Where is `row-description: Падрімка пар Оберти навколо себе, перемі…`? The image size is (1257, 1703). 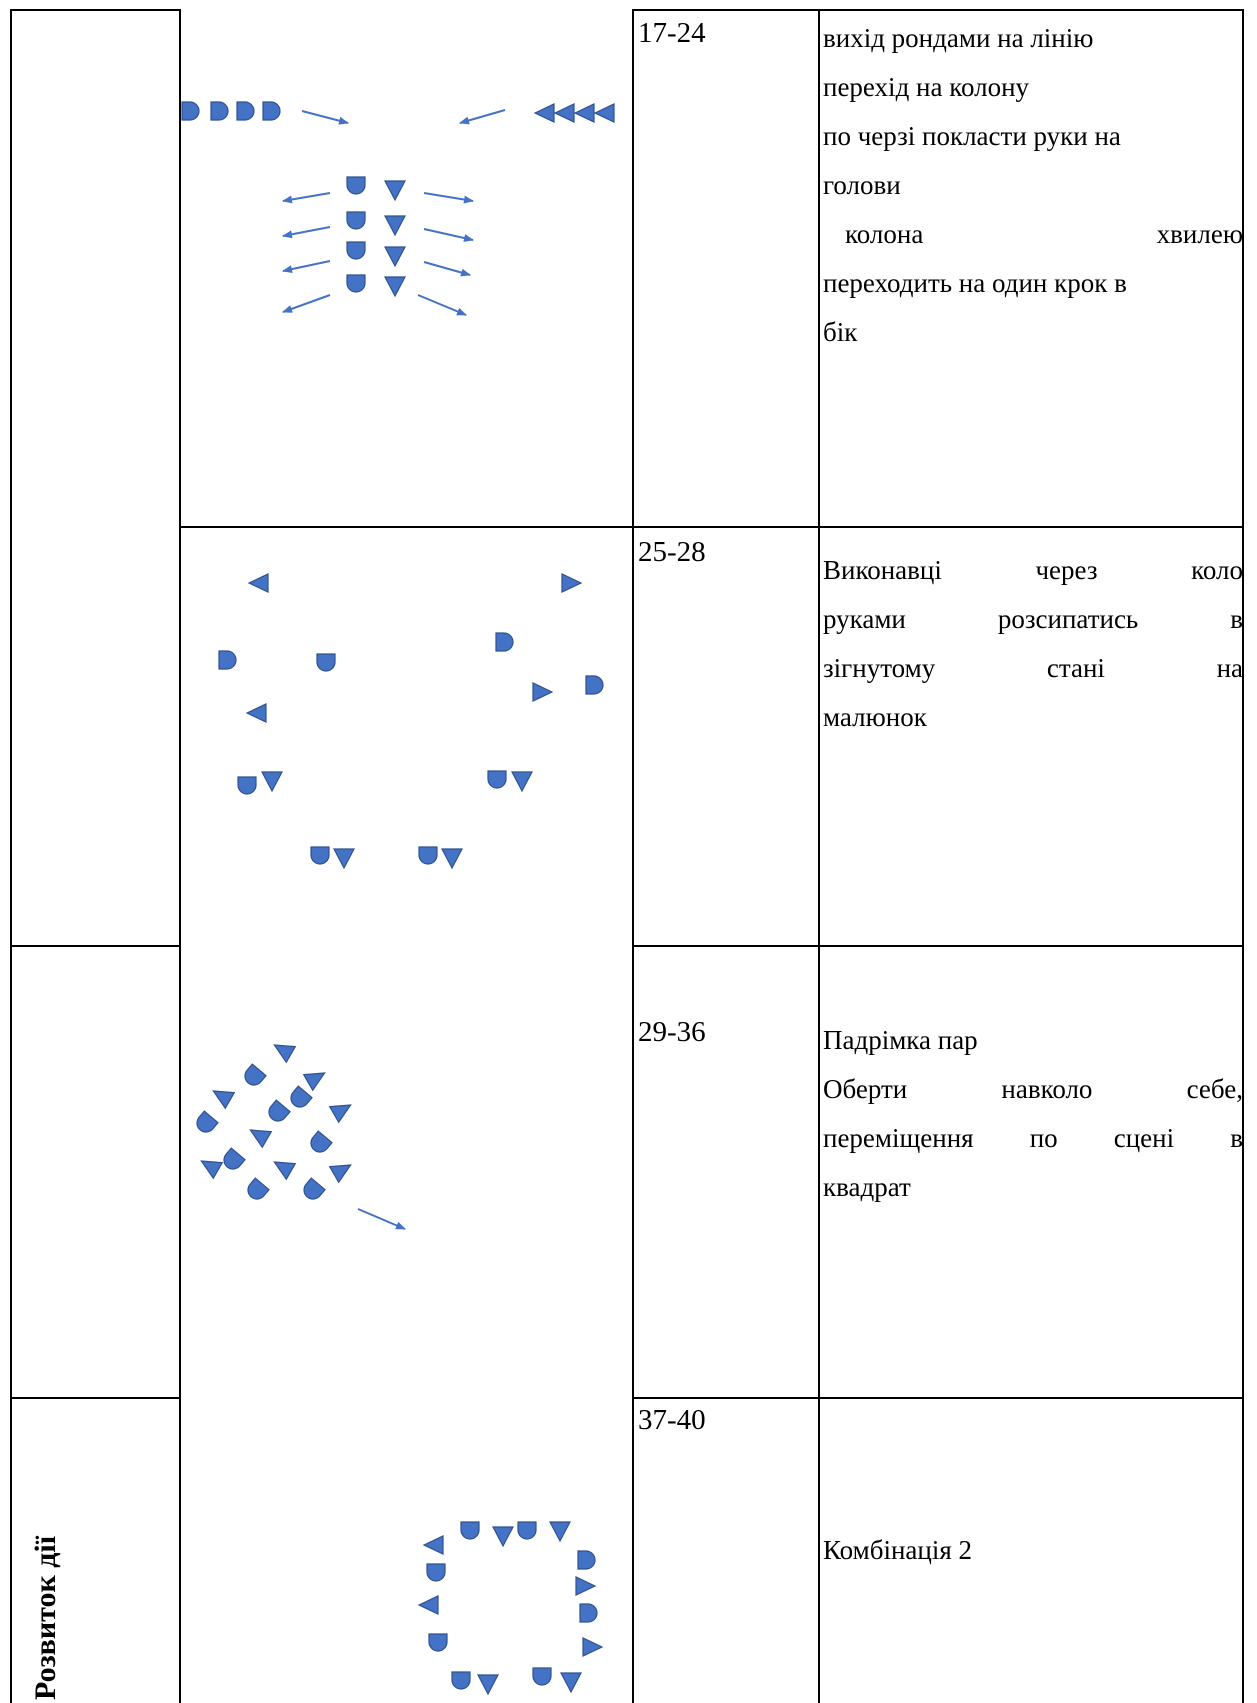
row-description: Падрімка пар Оберти навколо себе, перемі… is located at coordinates (1033, 1114).